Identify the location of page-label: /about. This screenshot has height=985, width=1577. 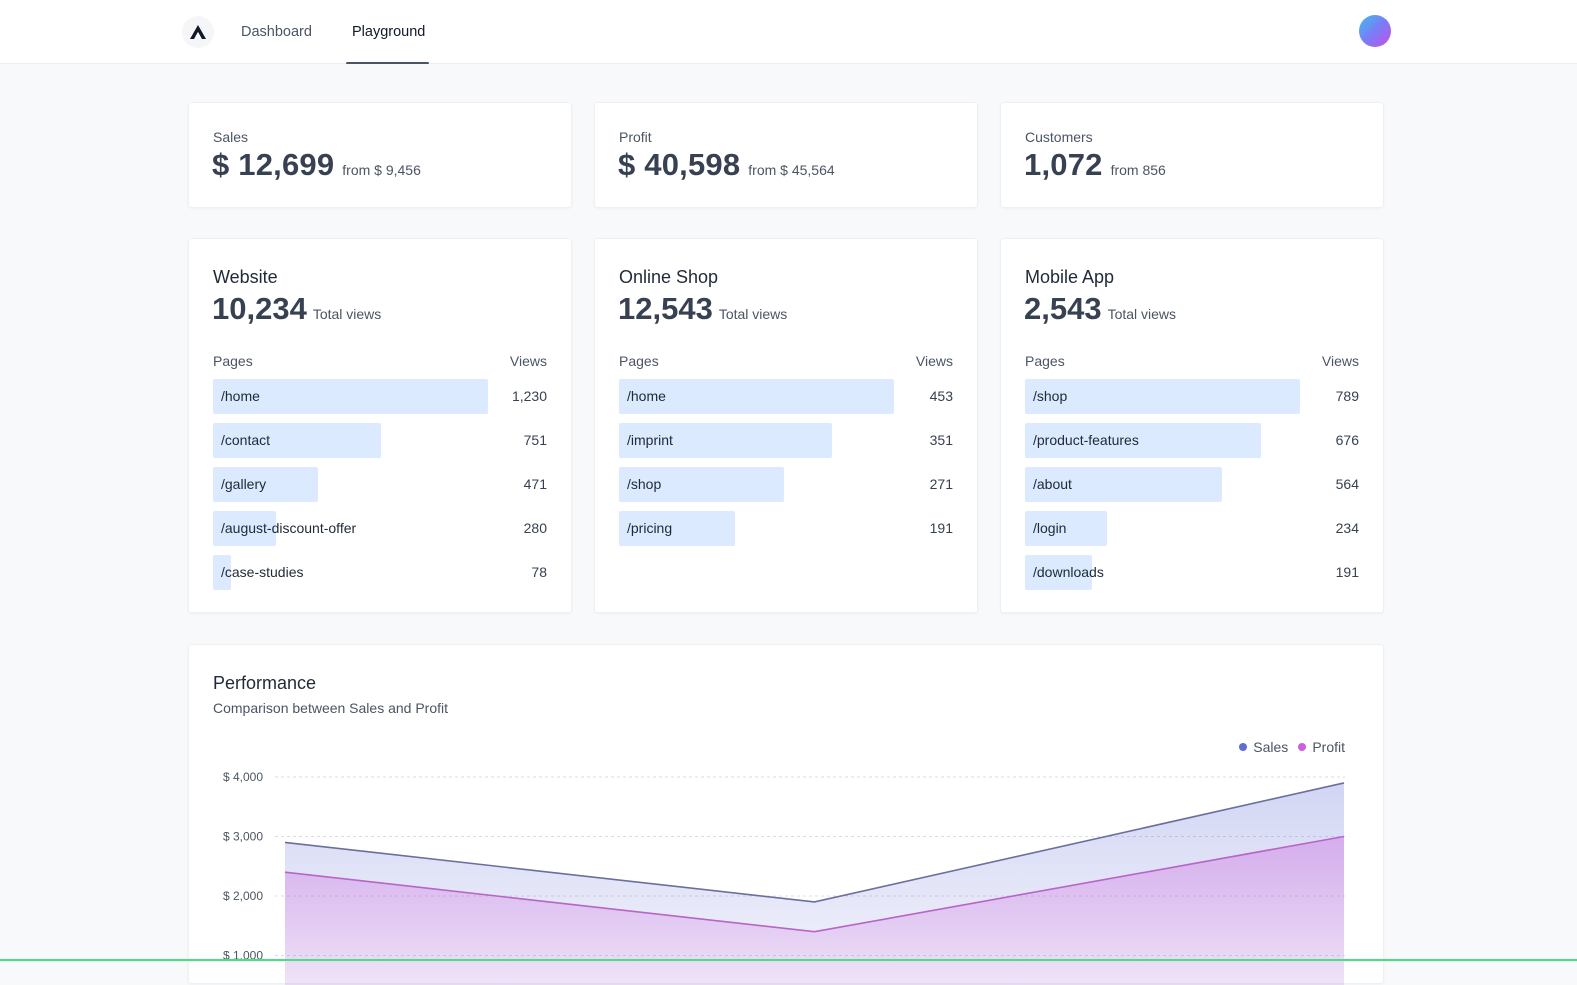
(1052, 484).